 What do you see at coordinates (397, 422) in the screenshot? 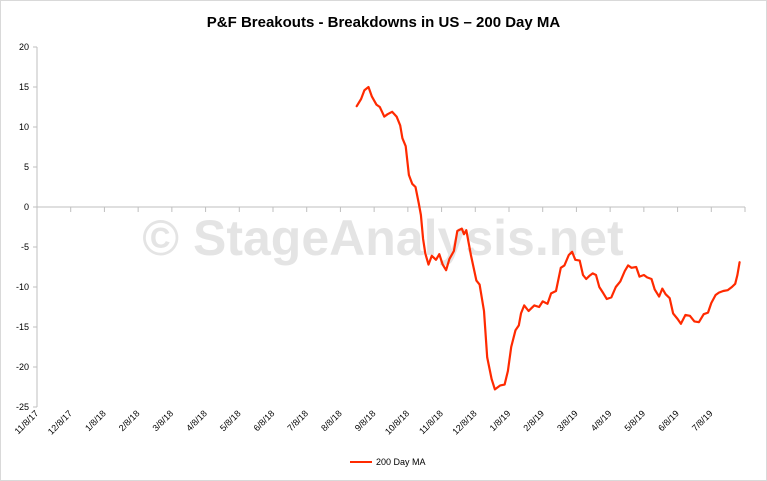
I see `x-tick-label: 10/8/18` at bounding box center [397, 422].